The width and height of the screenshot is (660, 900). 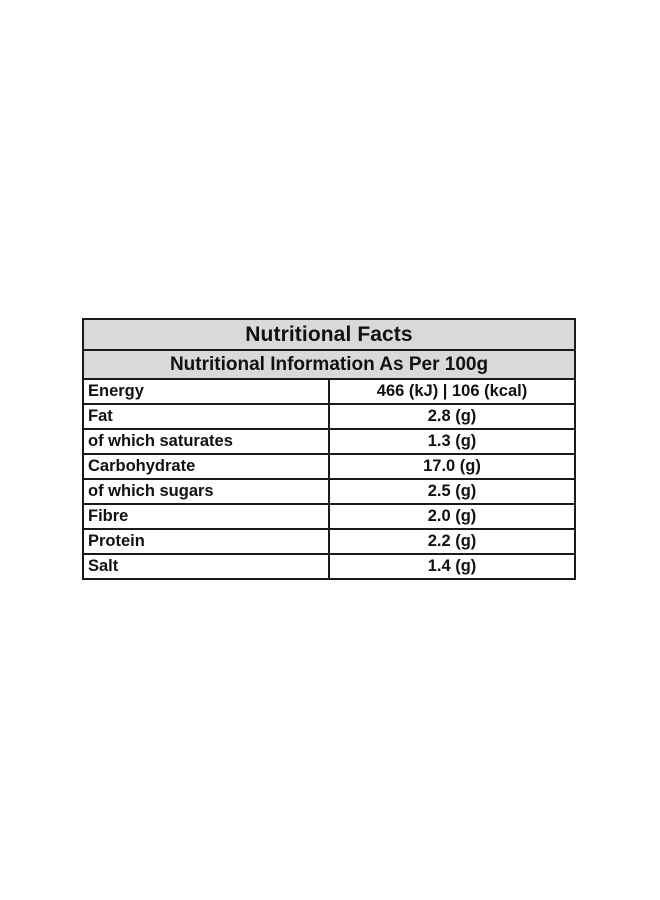 What do you see at coordinates (452, 466) in the screenshot?
I see `nutrient-value: 17.0 (g)` at bounding box center [452, 466].